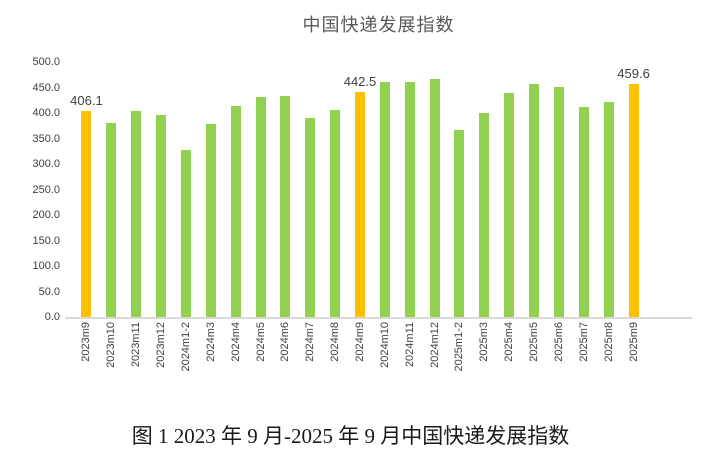 Image resolution: width=701 pixels, height=460 pixels. What do you see at coordinates (210, 342) in the screenshot?
I see `x-tick-label-text: 2024m3` at bounding box center [210, 342].